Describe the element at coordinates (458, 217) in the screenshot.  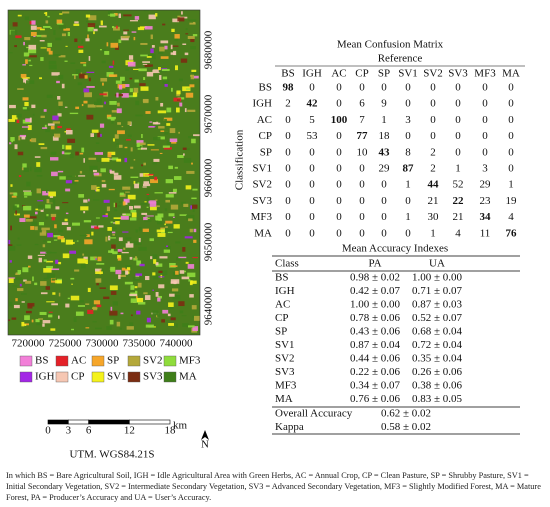
I see `matrix-cell: 21` at that location.